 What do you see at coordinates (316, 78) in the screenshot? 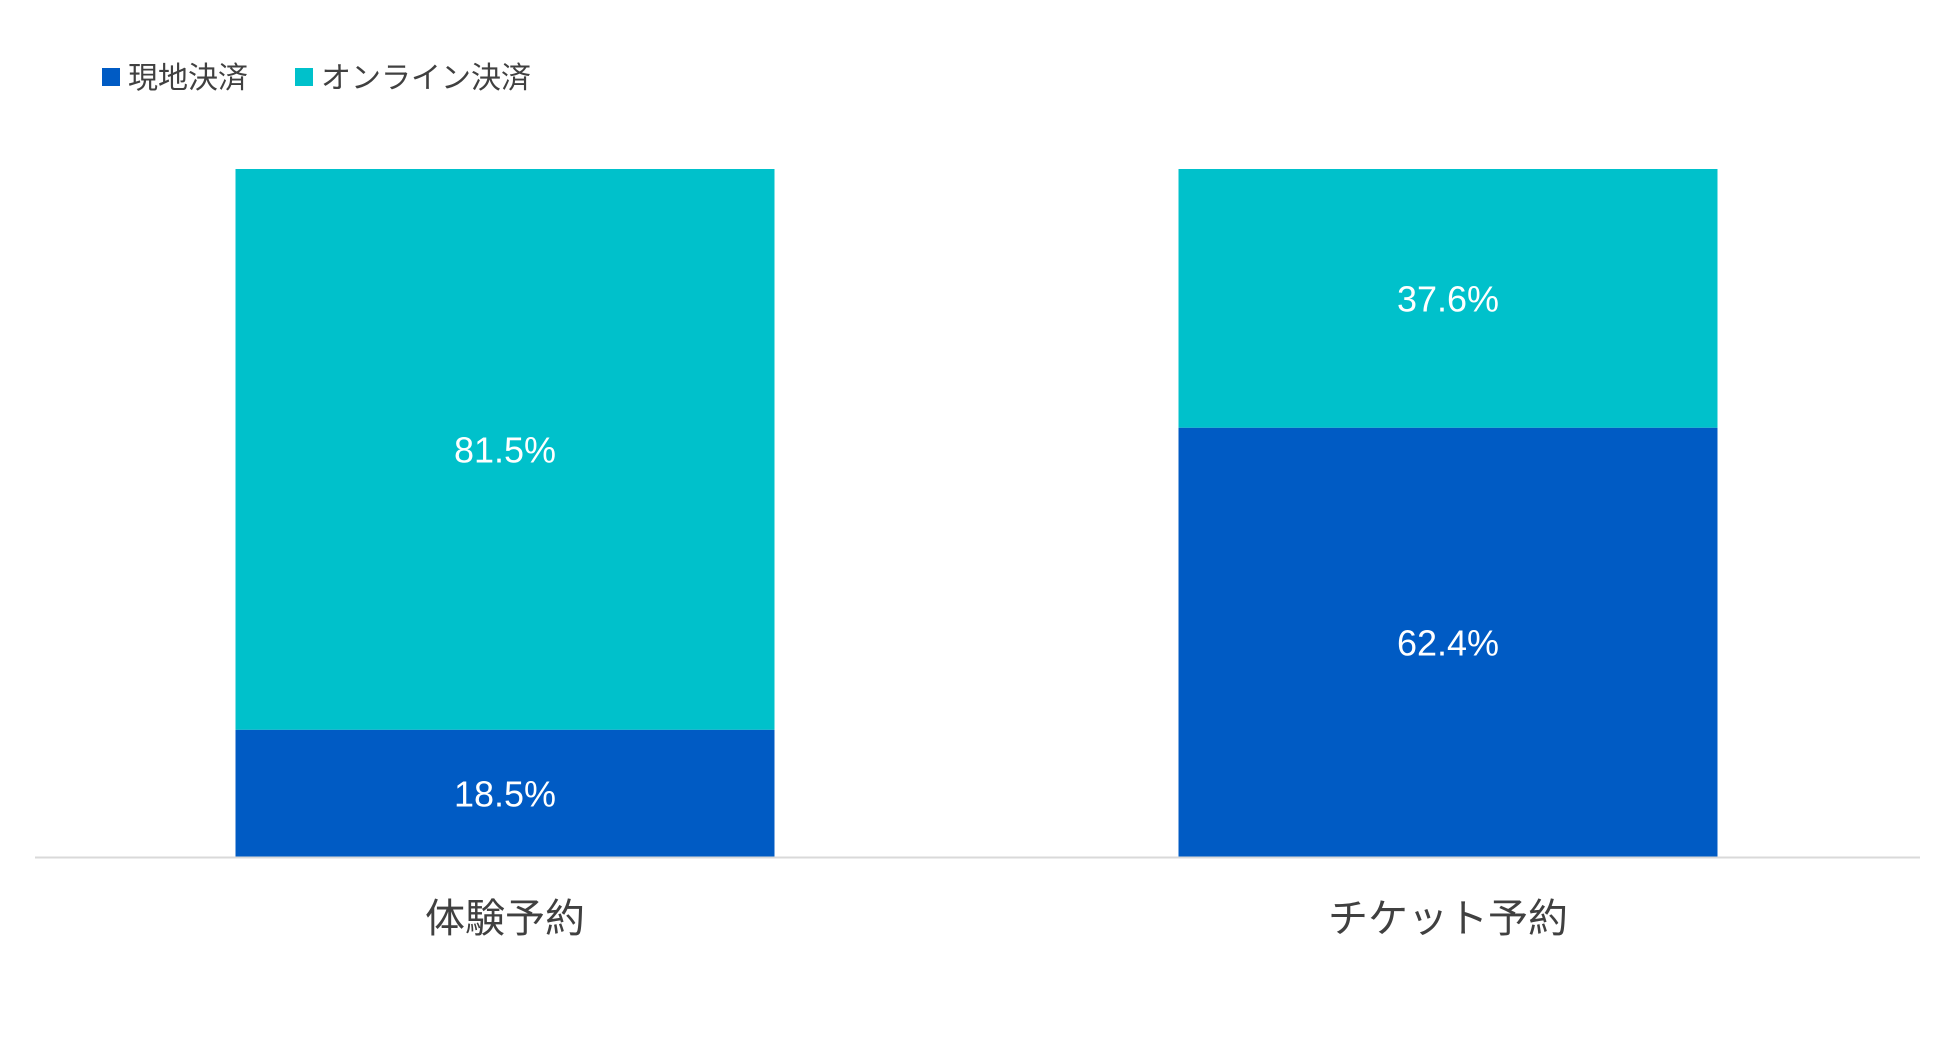
I see `legend: 現地決済 オンライン決済` at bounding box center [316, 78].